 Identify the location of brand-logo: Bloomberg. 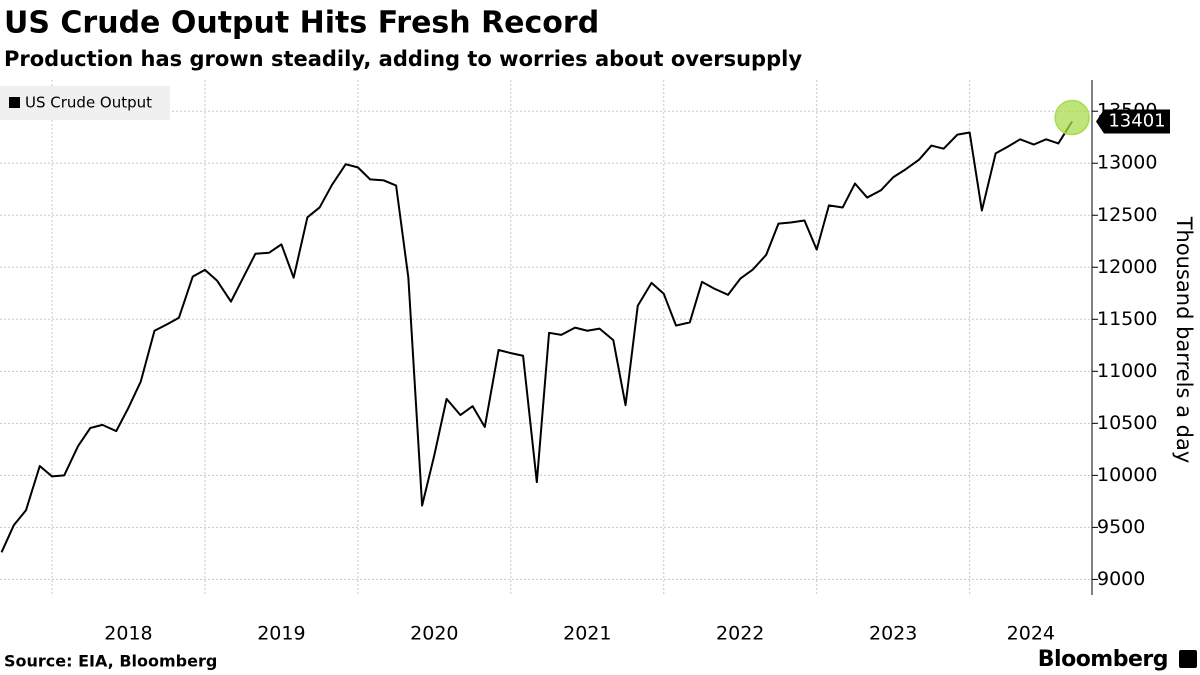
(1103, 659).